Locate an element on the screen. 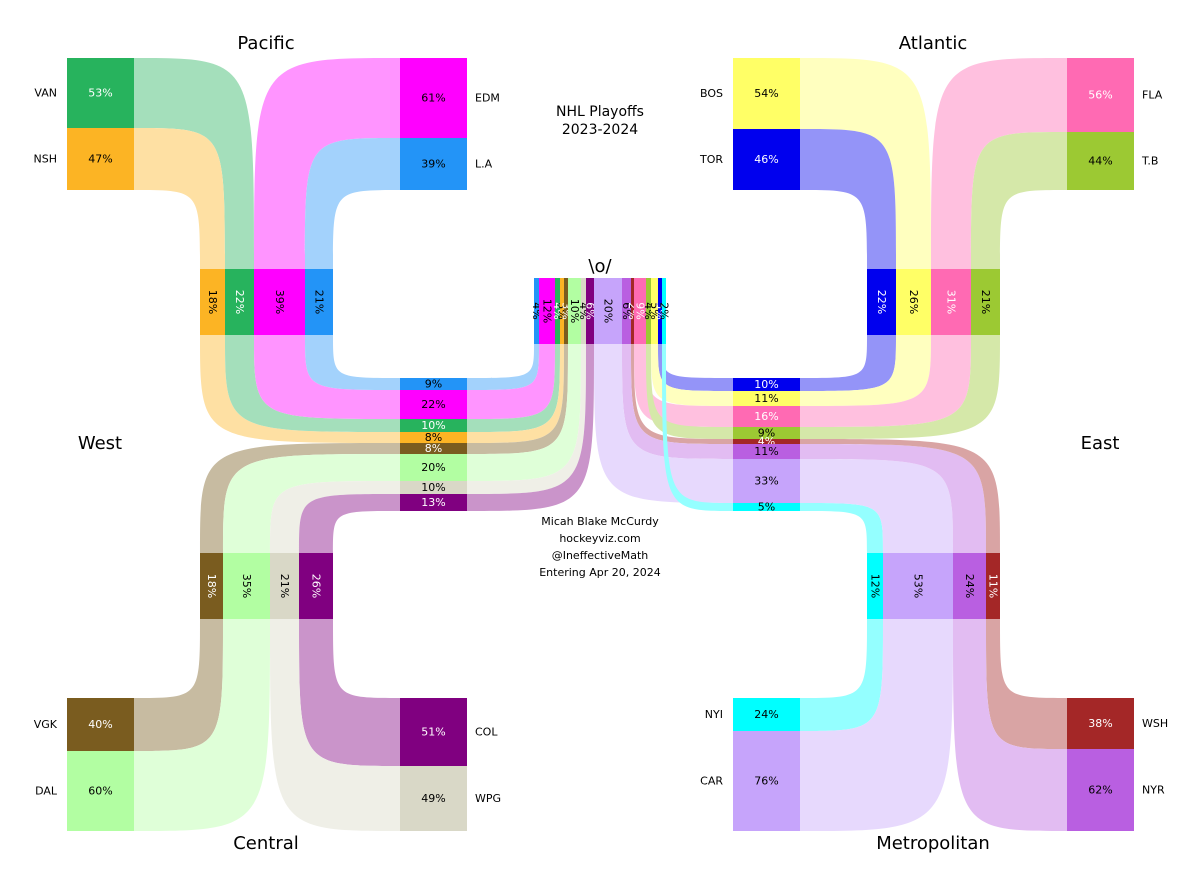 This screenshot has width=1200, height=889. flow-r1-wpg is located at coordinates (335, 725).